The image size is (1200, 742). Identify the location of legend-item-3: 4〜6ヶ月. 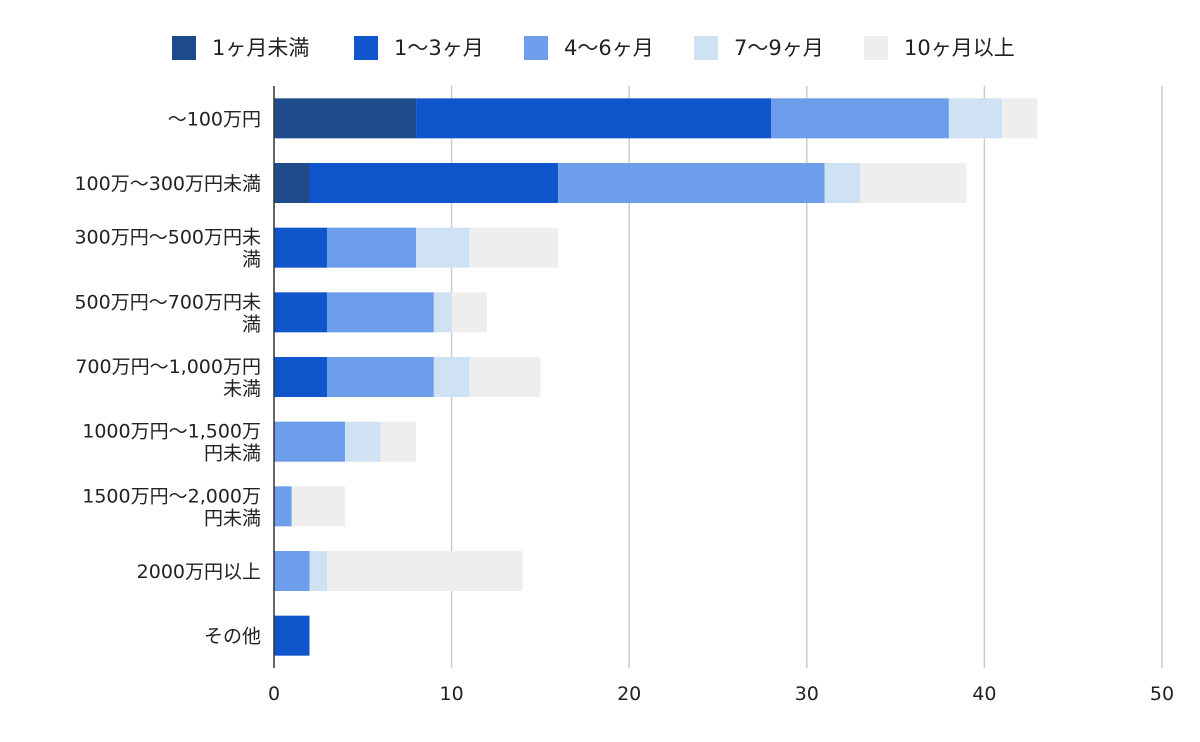
(589, 48).